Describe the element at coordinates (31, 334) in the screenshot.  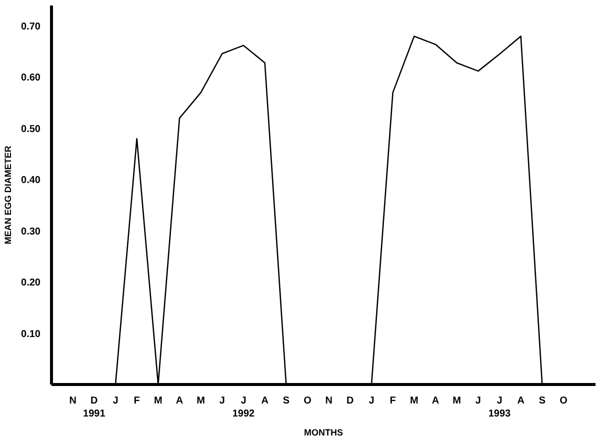
I see `y-tick-label: 0.10` at that location.